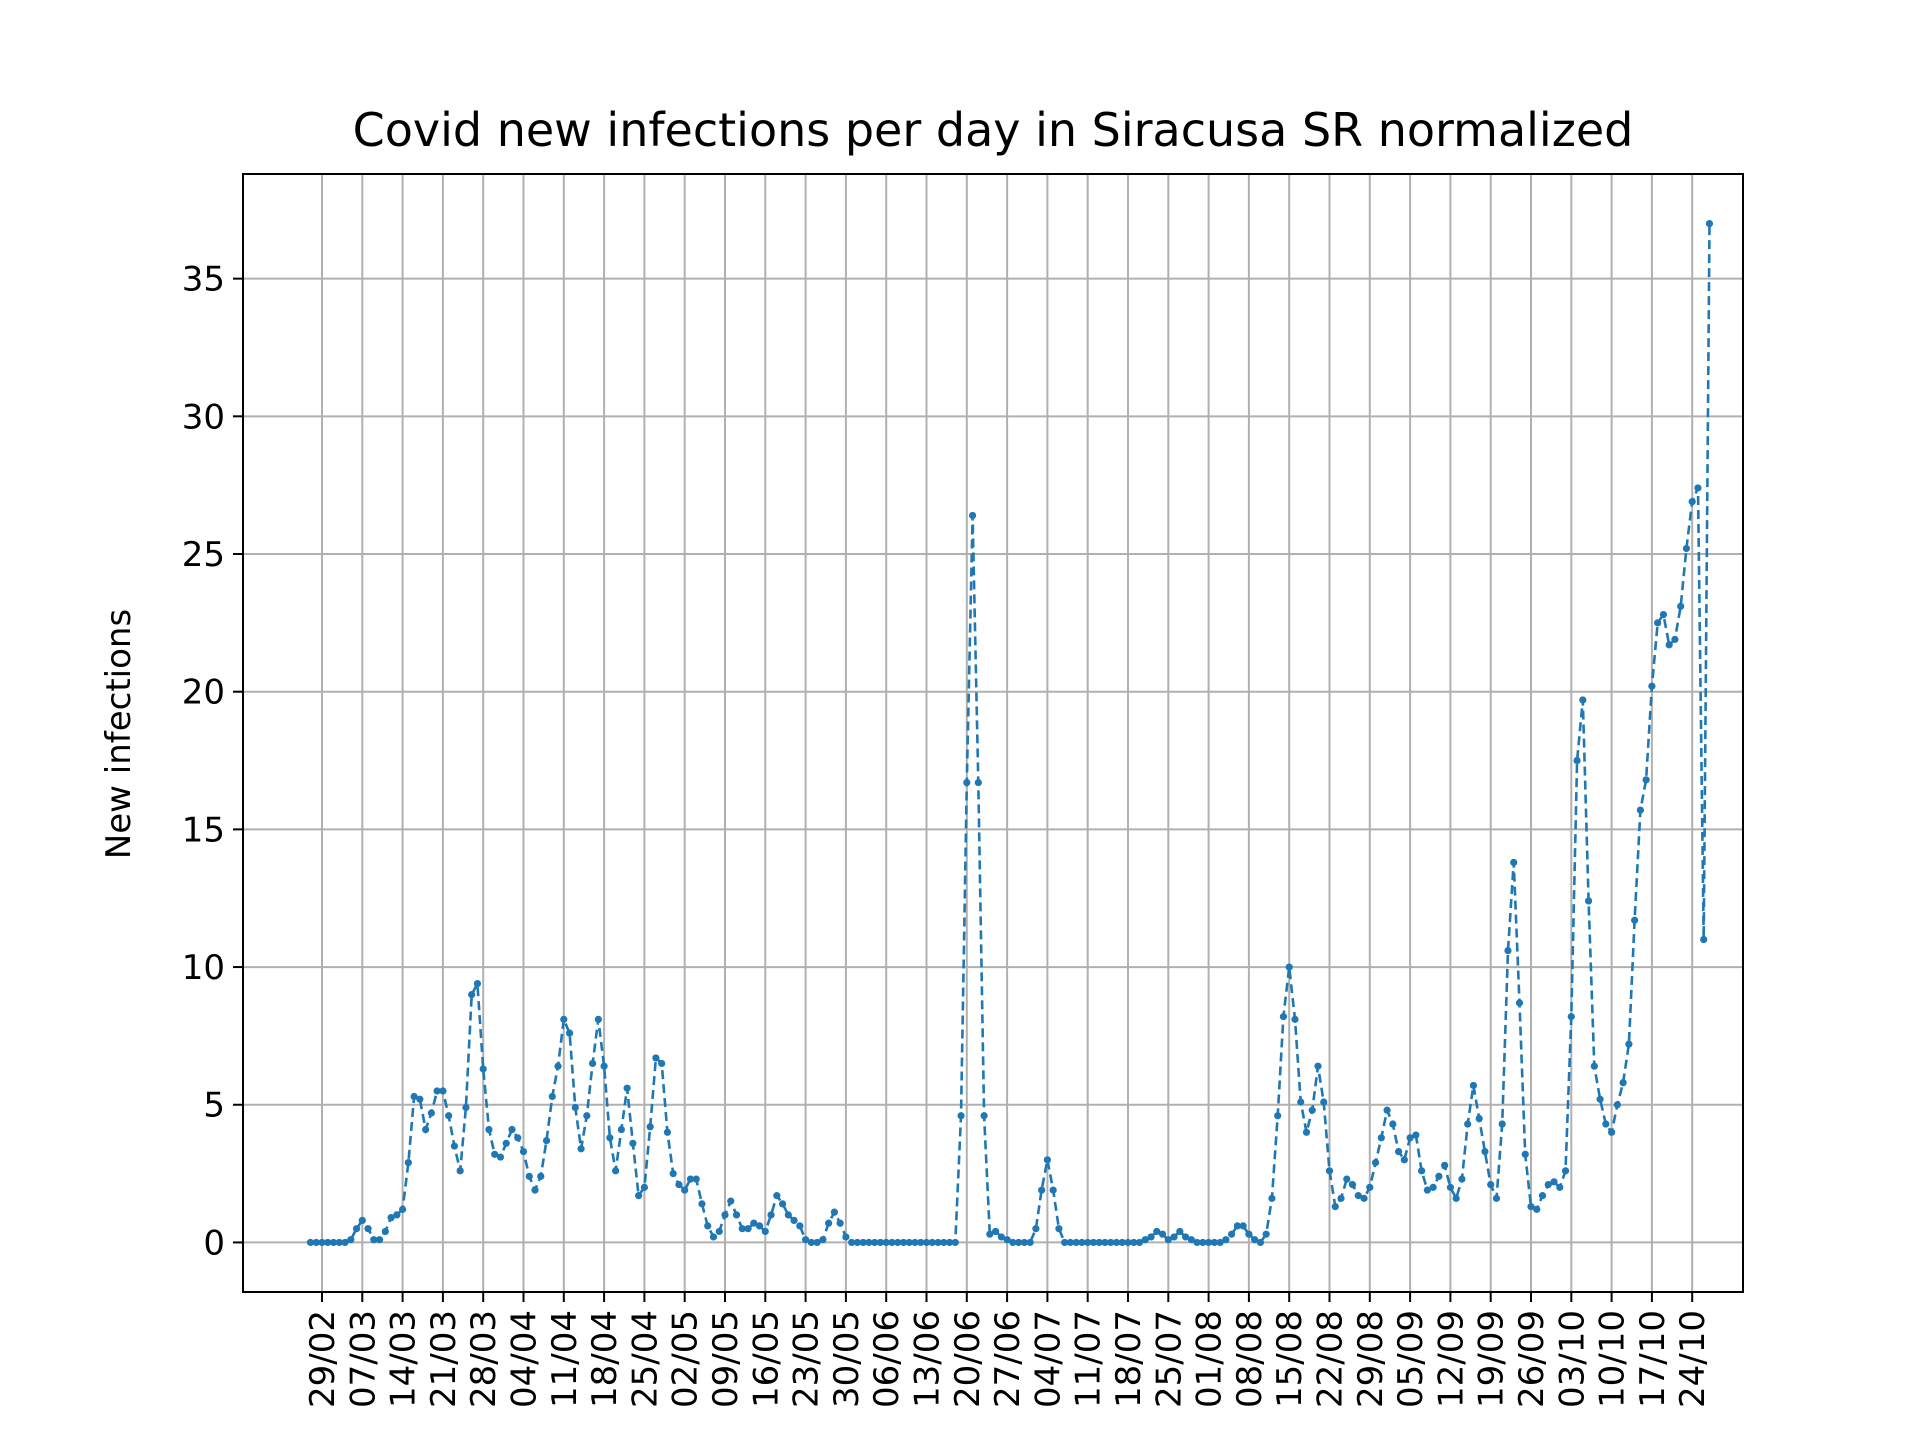 This screenshot has height=1440, width=1920. I want to click on y-tick-label: 15, so click(203, 830).